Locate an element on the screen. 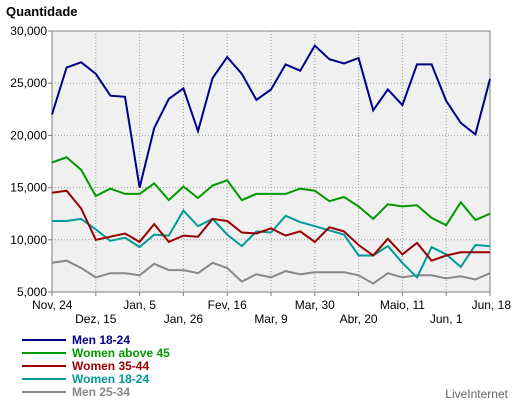  legend-label: Women 35-44 is located at coordinates (110, 366).